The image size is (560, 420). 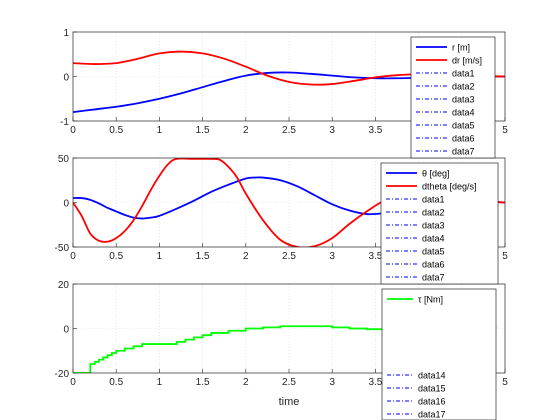 I want to click on legend-label: data14, so click(x=432, y=376).